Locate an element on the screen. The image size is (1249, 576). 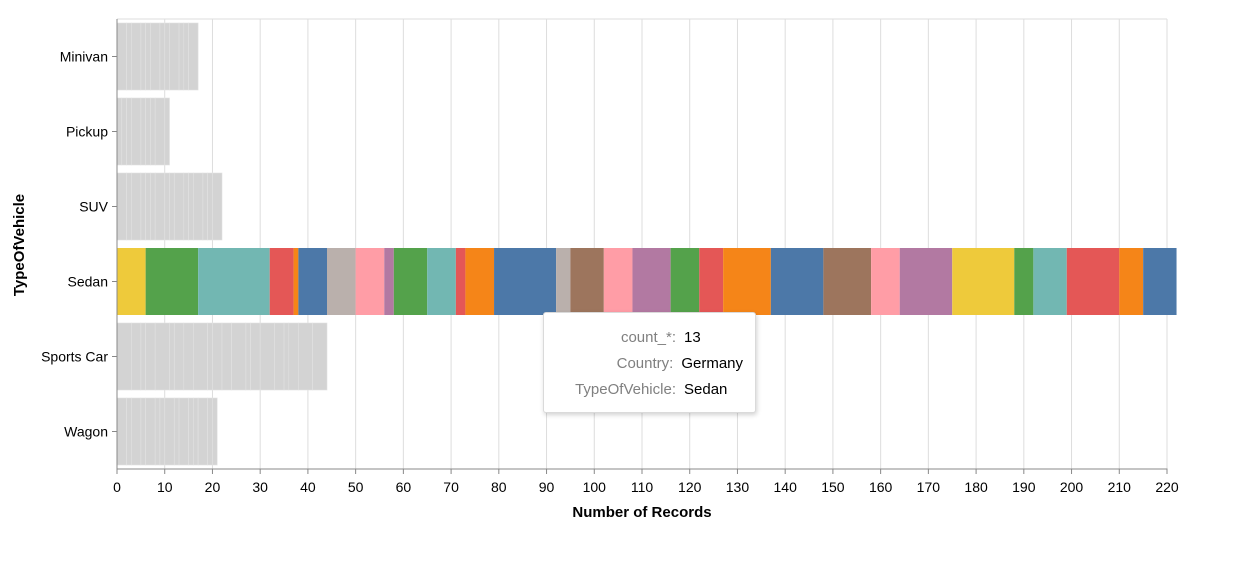
bar-wagon is located at coordinates (167, 431).